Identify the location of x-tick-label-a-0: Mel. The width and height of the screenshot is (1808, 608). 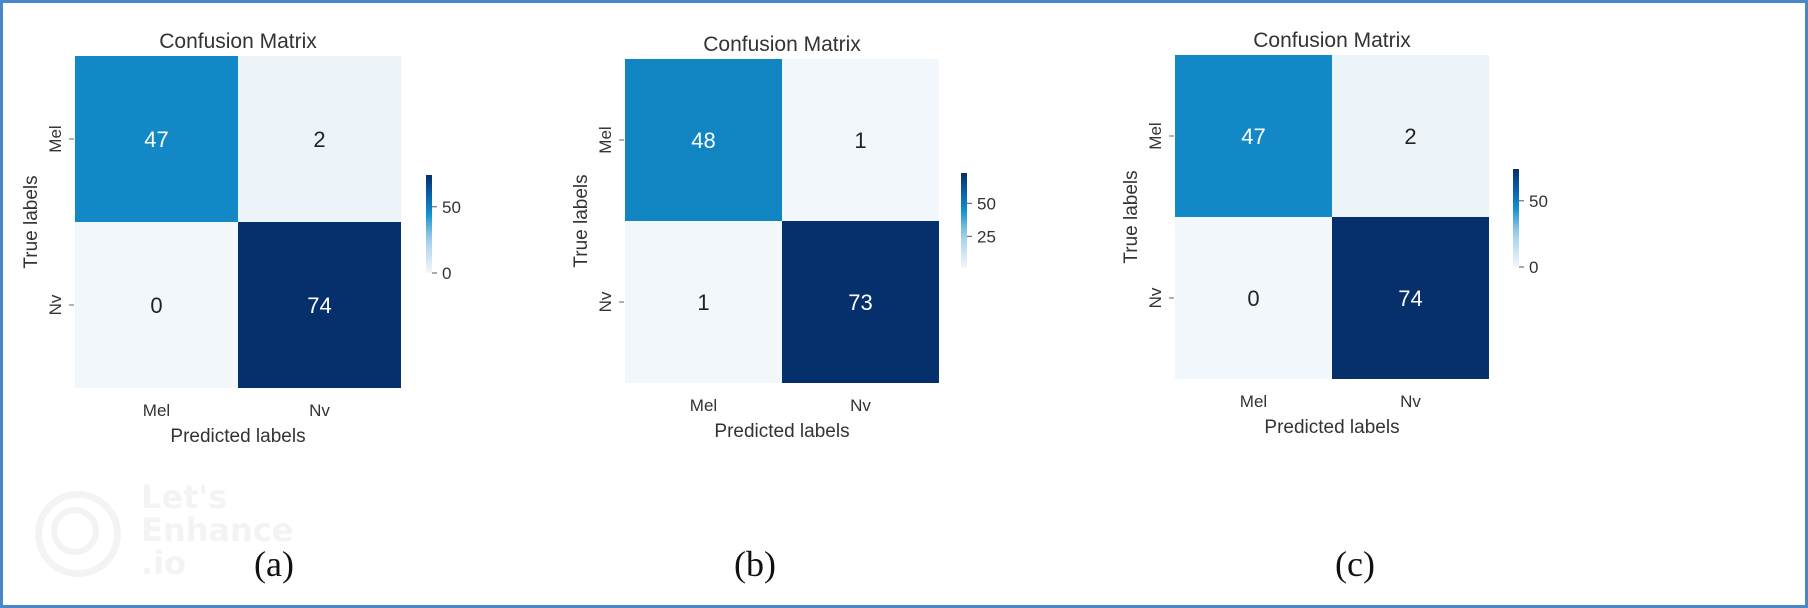
(156, 410).